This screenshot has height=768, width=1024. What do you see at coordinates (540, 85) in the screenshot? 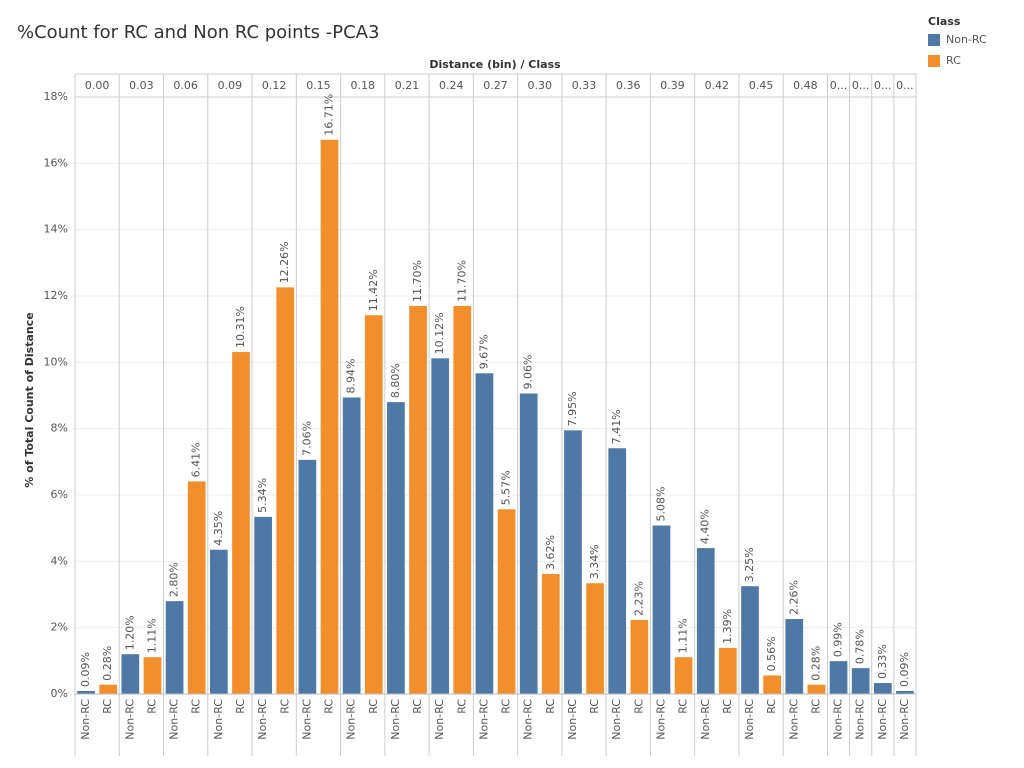
I see `pane-header: 0.30` at bounding box center [540, 85].